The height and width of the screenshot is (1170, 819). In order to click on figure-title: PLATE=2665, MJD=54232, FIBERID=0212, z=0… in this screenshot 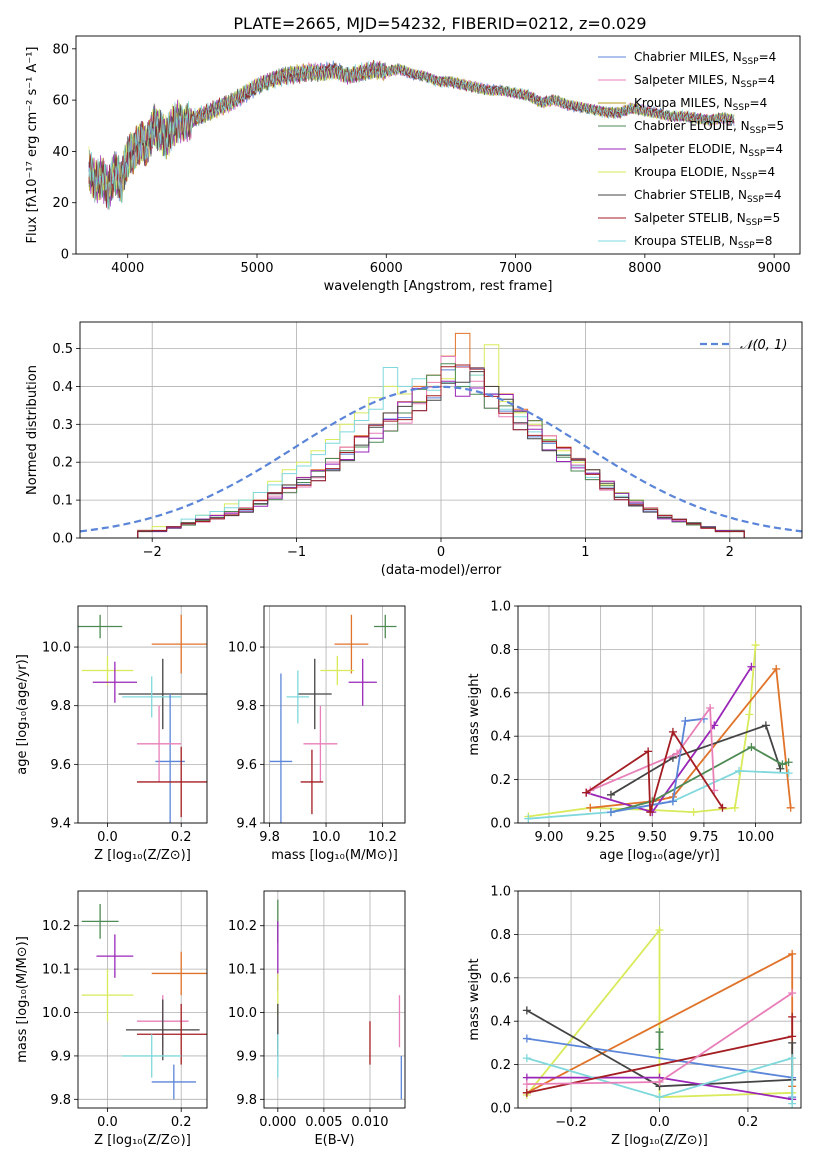, I will do `click(439, 23)`.